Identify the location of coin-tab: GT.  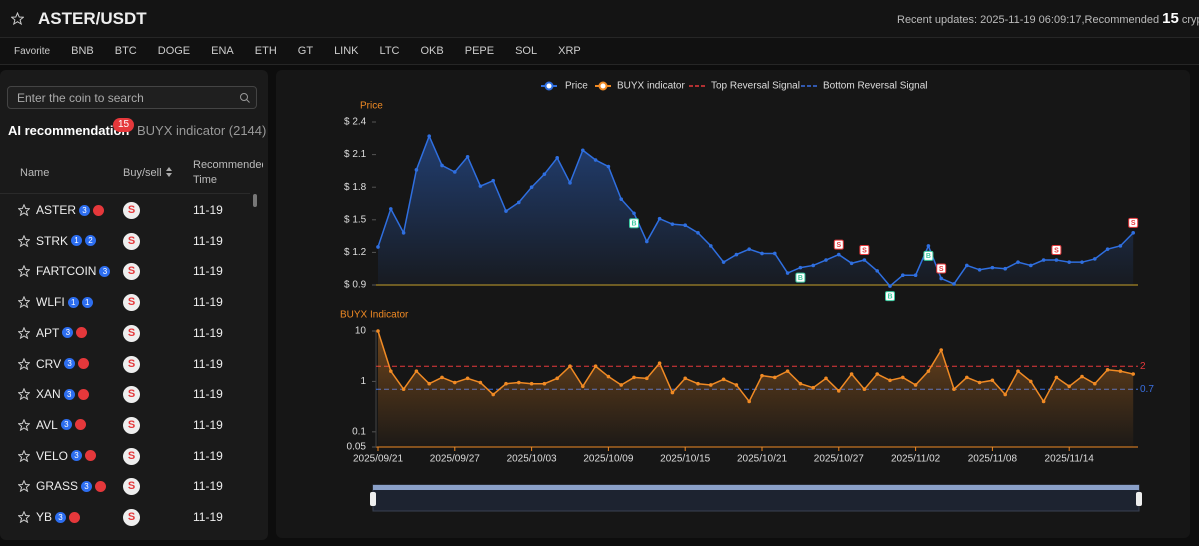
(305, 51).